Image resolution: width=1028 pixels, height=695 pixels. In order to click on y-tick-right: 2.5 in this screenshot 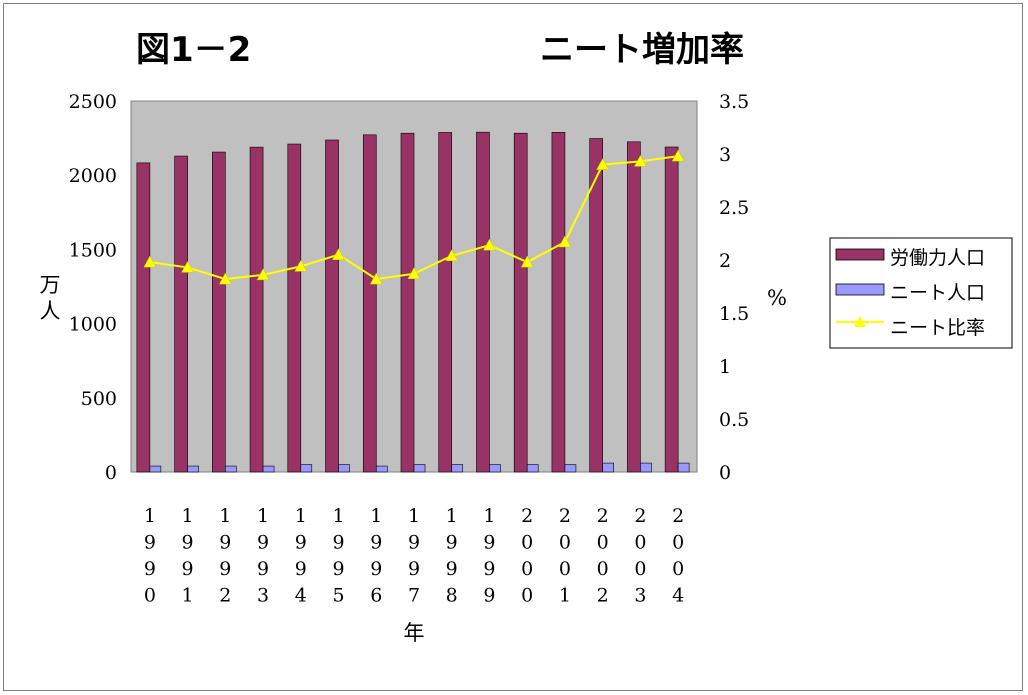, I will do `click(734, 208)`.